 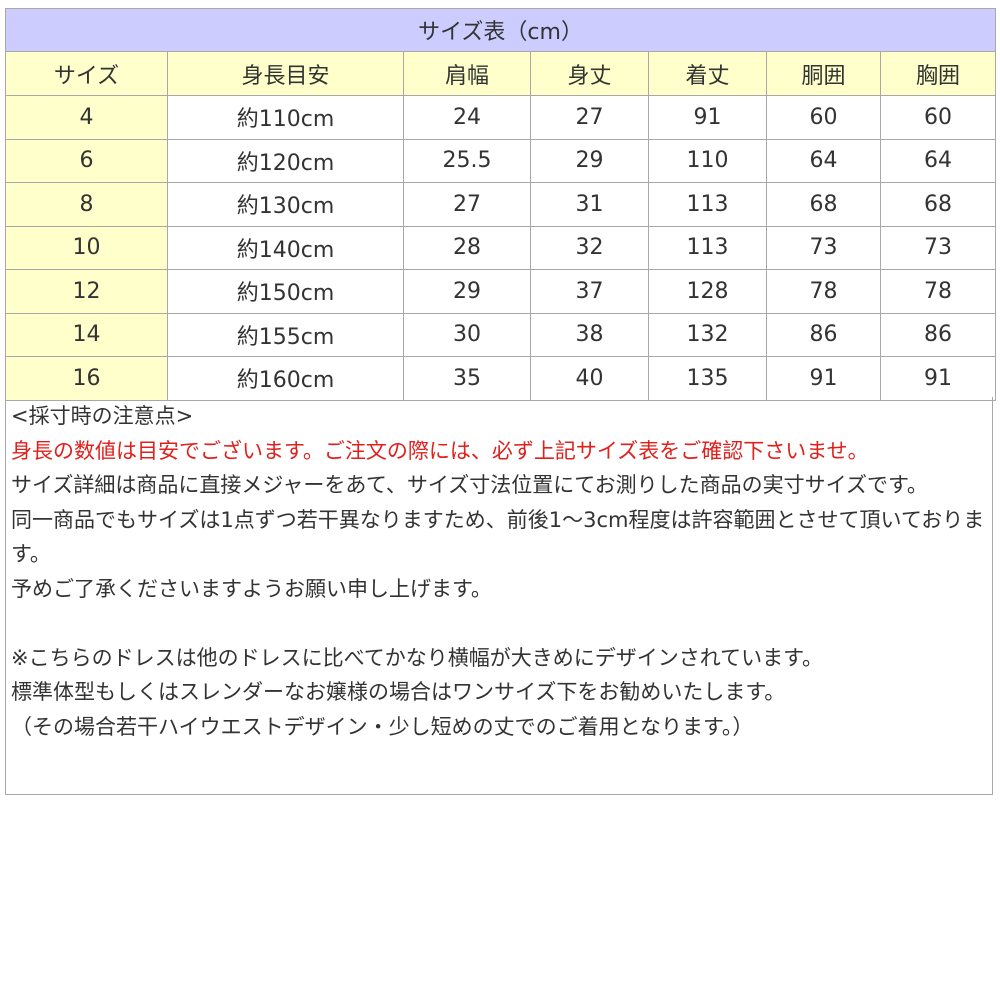 I want to click on table-row: 6 約120cm 25.5 29 110 64 64, so click(x=501, y=160).